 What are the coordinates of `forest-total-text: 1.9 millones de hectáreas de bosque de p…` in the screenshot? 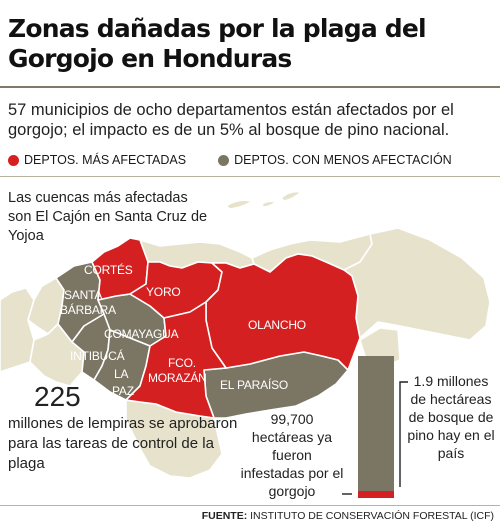 It's located at (451, 417).